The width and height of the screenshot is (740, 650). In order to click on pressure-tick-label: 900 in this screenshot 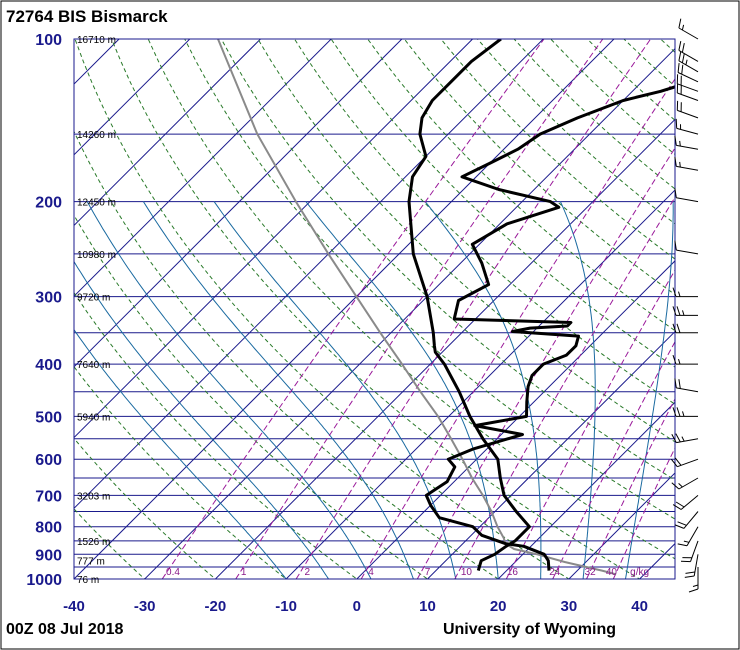, I will do `click(48, 555)`.